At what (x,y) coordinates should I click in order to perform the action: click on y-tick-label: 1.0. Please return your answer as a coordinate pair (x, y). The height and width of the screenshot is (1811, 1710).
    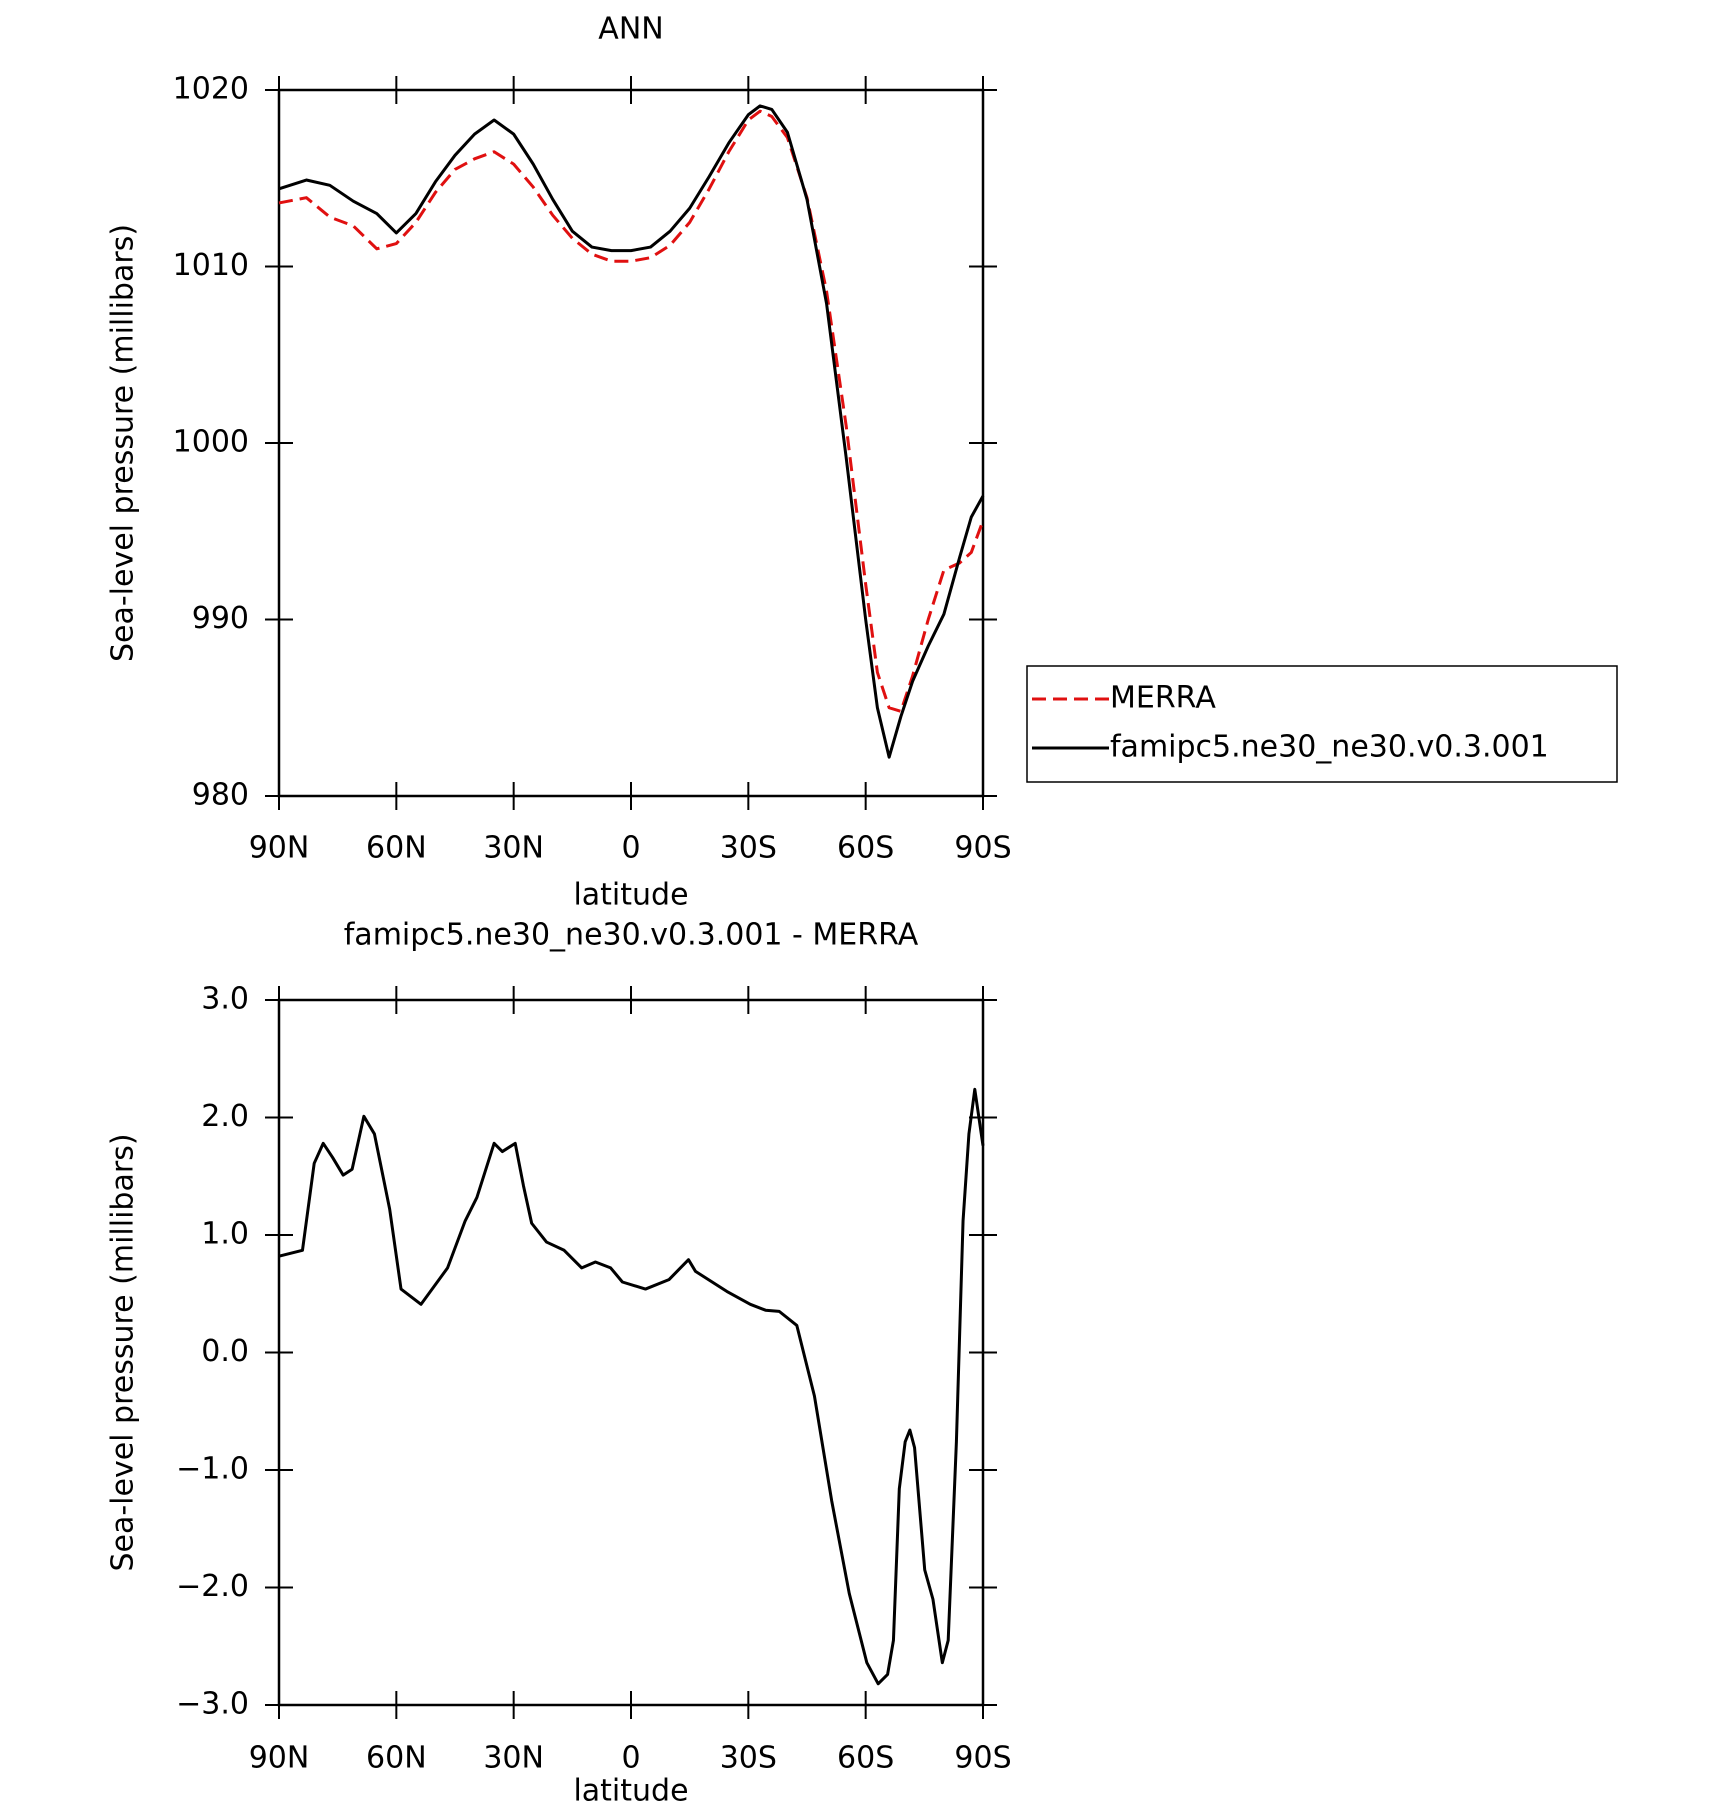
    Looking at the image, I should click on (225, 1234).